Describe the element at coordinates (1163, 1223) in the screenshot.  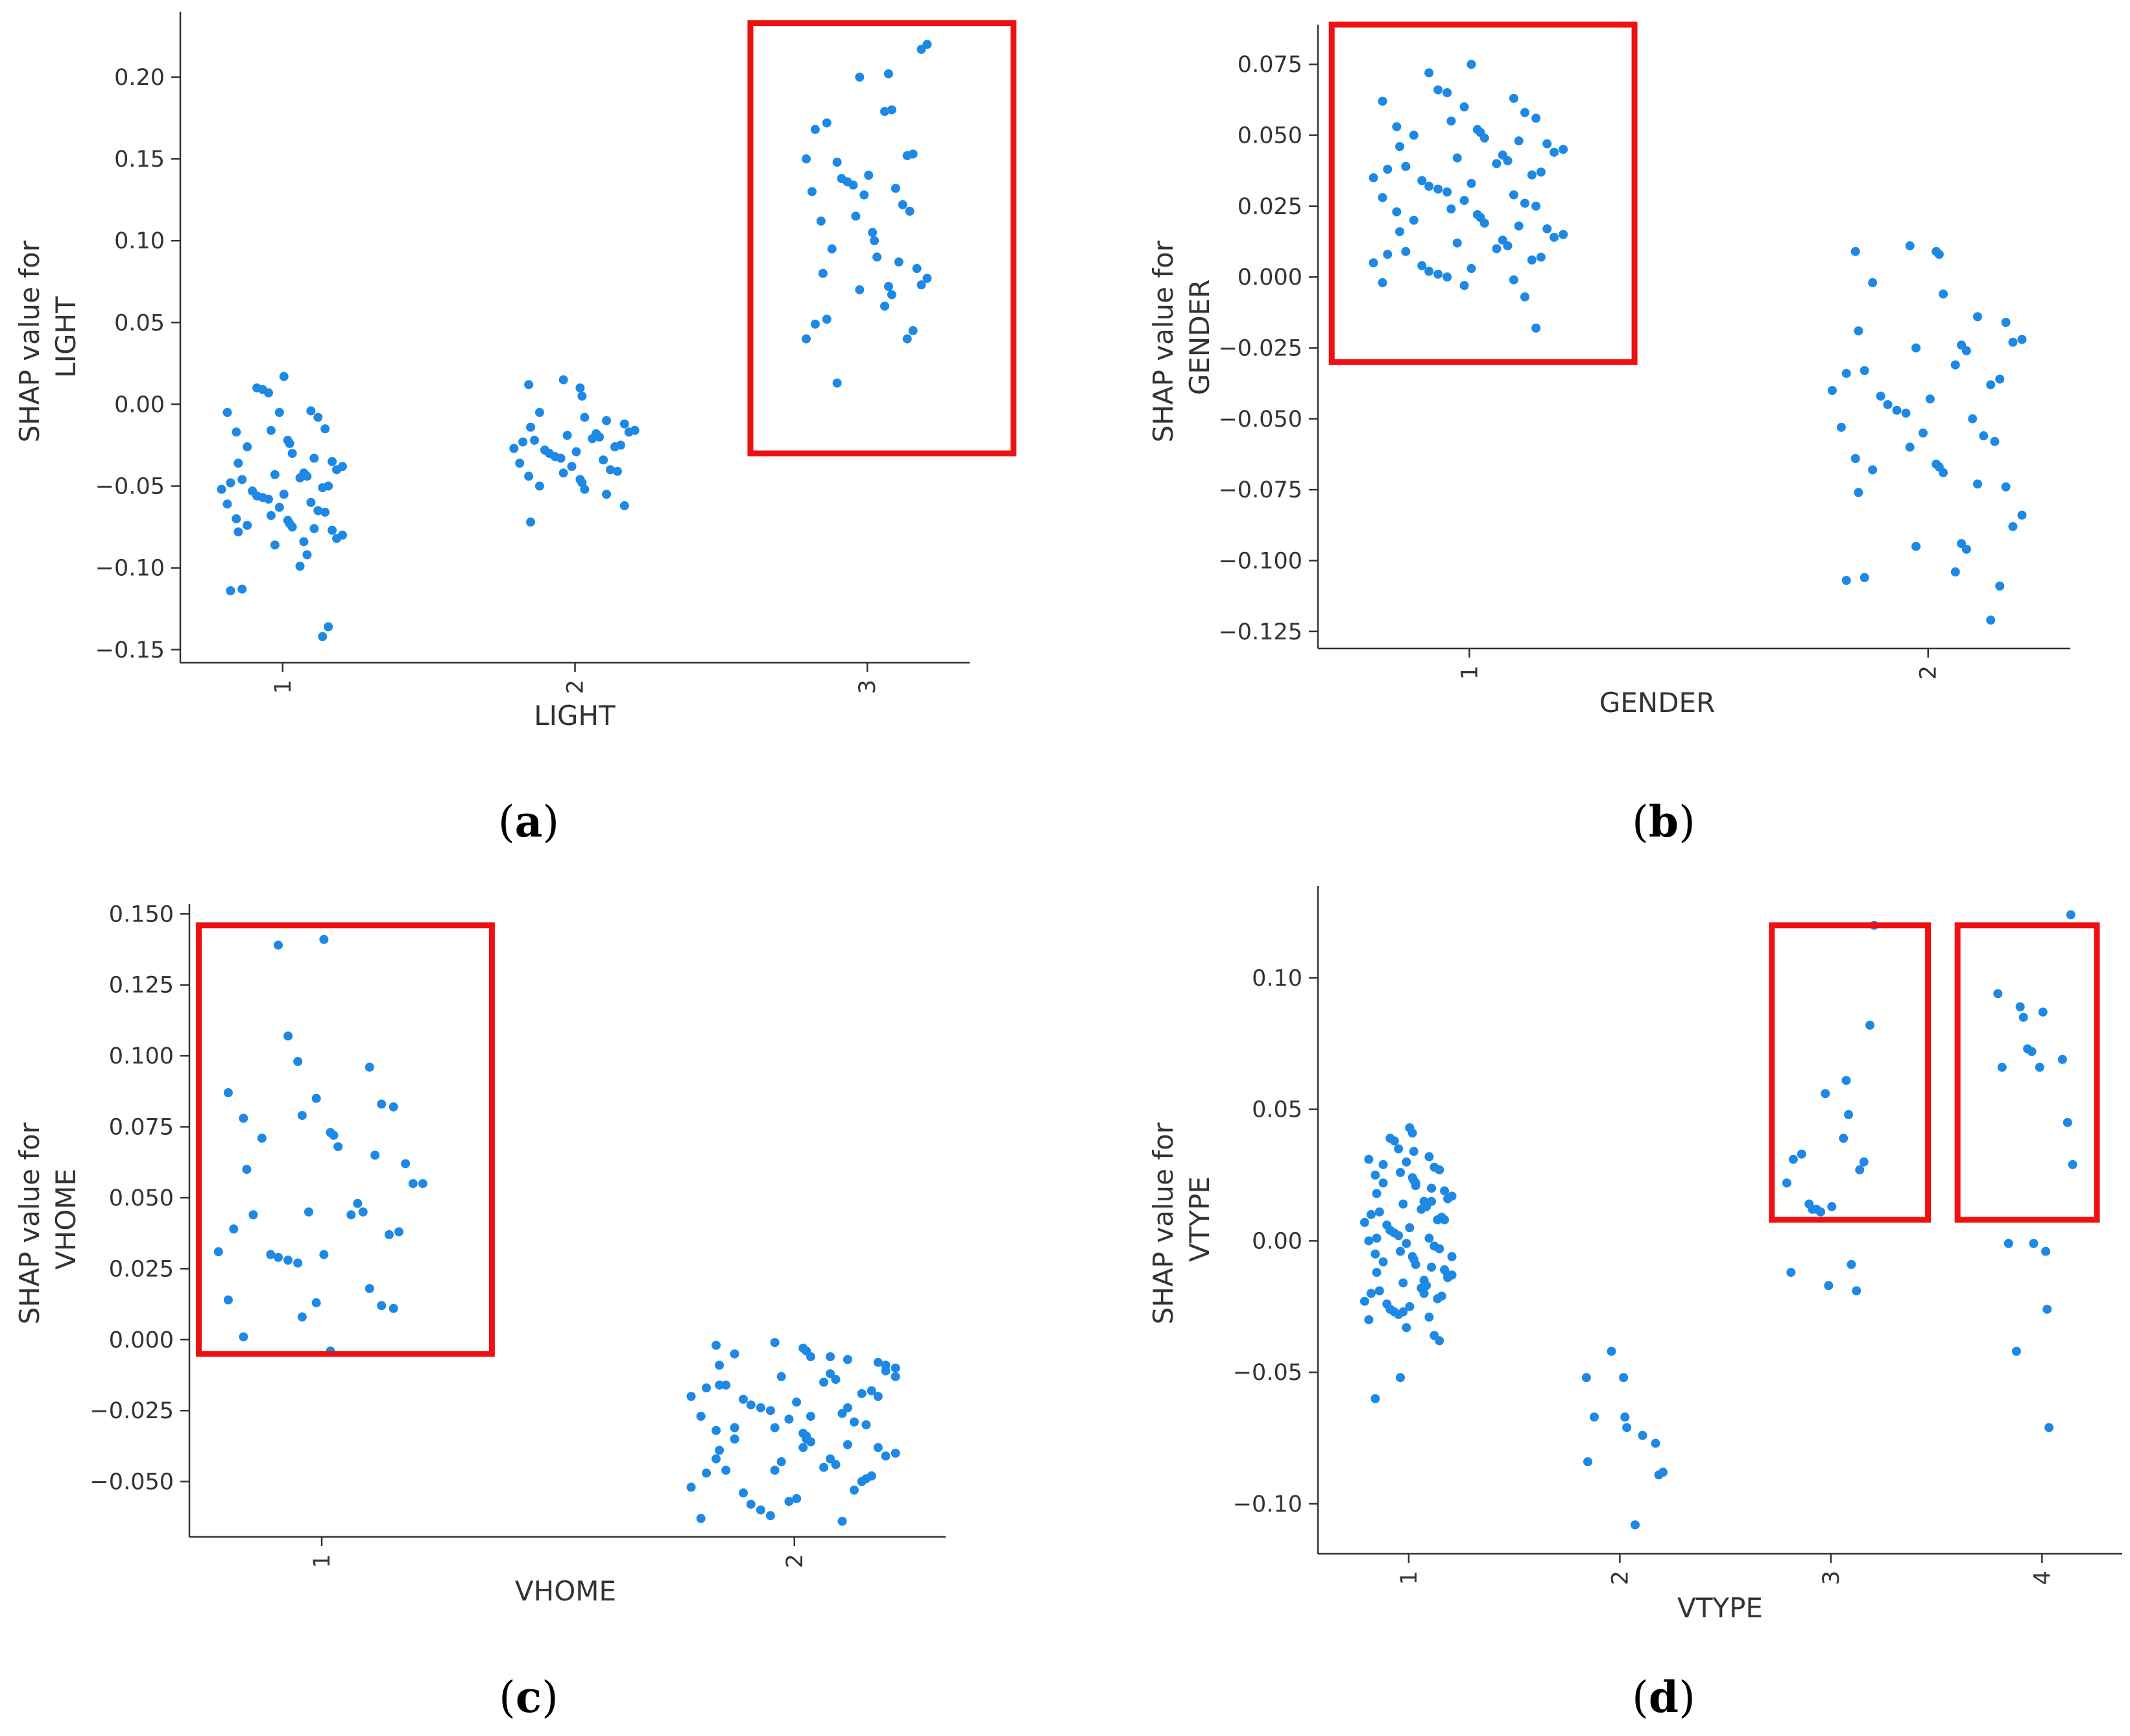
I see `panel-d-y-label-line1: SHAP value for` at that location.